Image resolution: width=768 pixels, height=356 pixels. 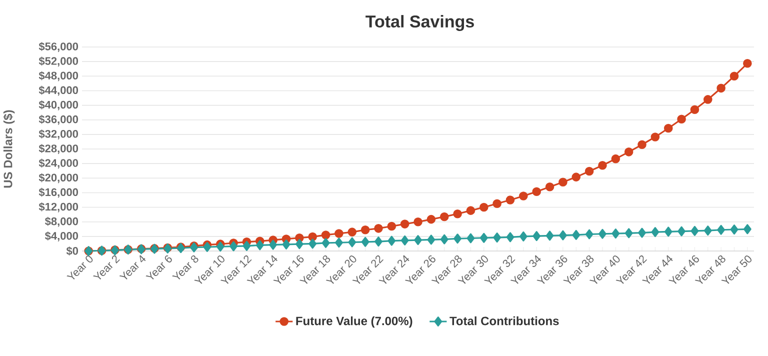 What do you see at coordinates (58, 76) in the screenshot?
I see `y-tick-label: $48,000` at bounding box center [58, 76].